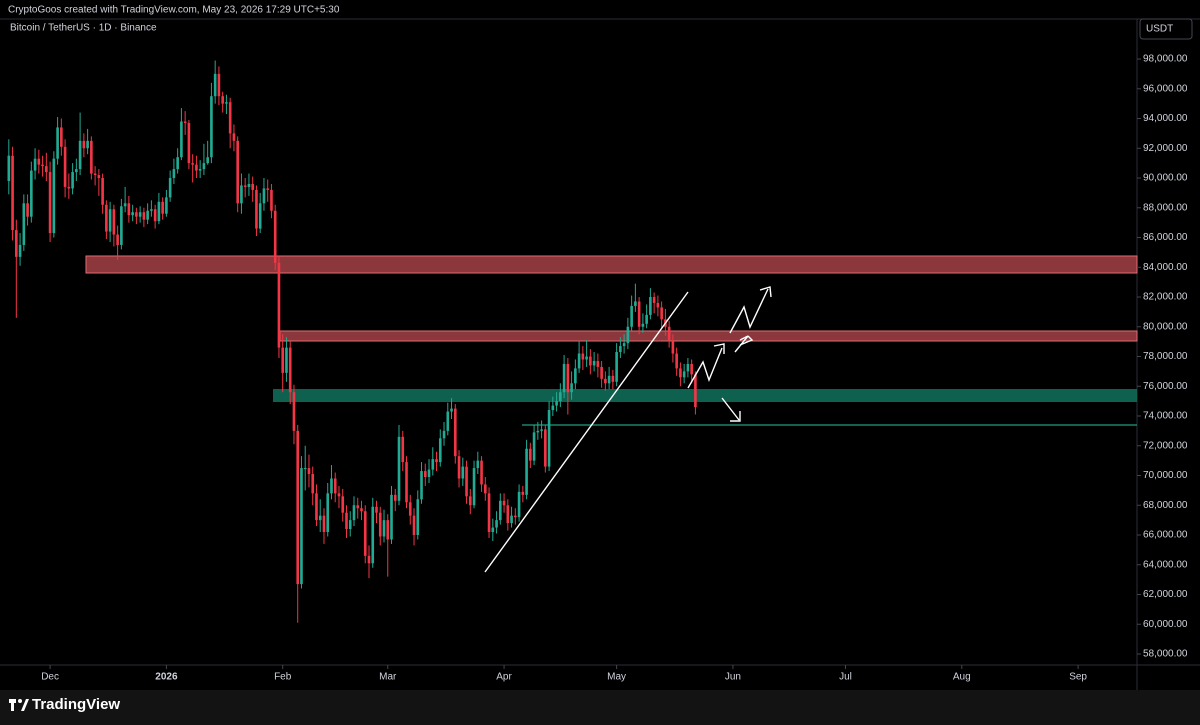 The image size is (1200, 725). I want to click on y-tick-label: 94,000.00, so click(1165, 118).